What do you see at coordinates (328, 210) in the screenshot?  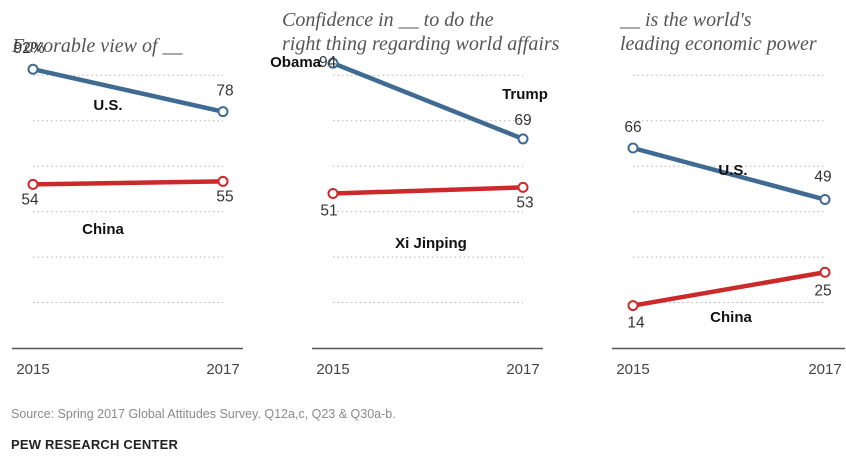 I see `data-label: 51` at bounding box center [328, 210].